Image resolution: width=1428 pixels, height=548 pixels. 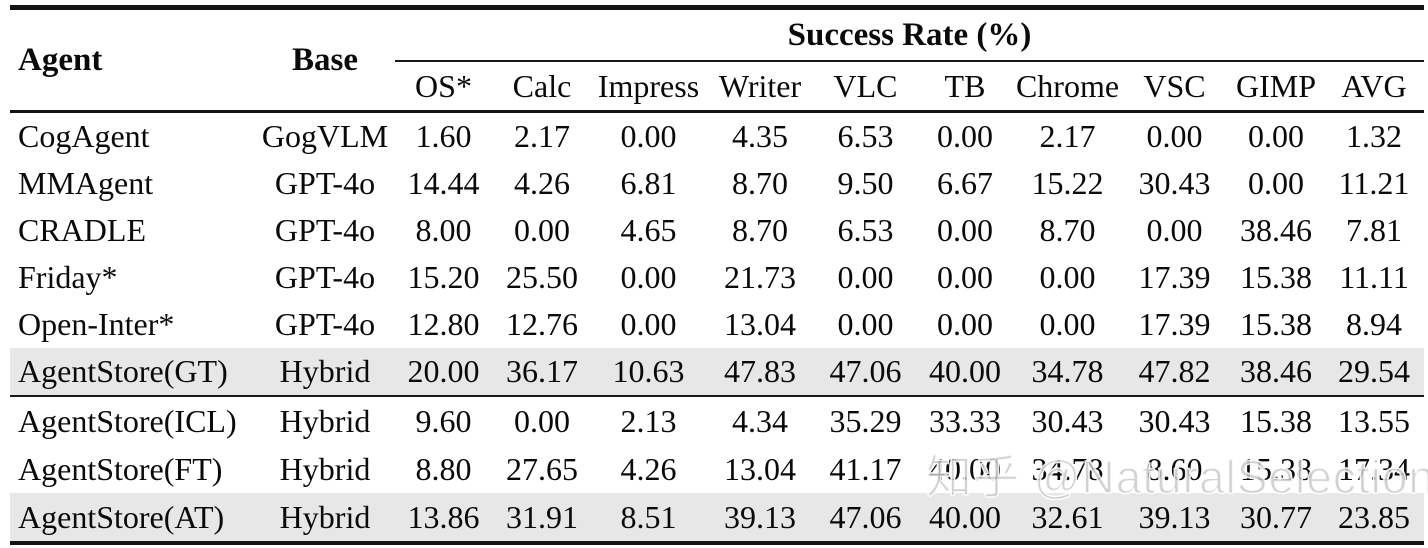 I want to click on success-rate-cell: 1.32, so click(x=1374, y=136).